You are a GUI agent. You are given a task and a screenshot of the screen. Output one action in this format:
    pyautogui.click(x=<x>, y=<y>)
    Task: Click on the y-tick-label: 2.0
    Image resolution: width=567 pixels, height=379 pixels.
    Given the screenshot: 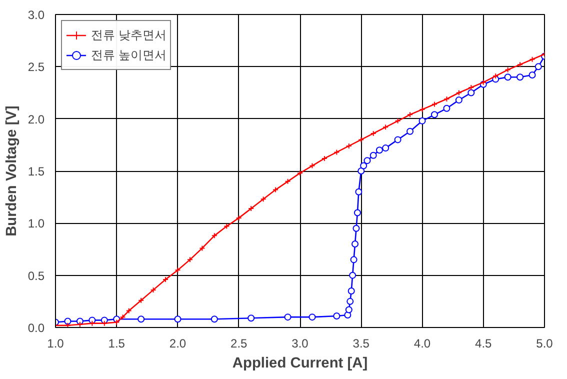 What is the action you would take?
    pyautogui.click(x=36, y=119)
    